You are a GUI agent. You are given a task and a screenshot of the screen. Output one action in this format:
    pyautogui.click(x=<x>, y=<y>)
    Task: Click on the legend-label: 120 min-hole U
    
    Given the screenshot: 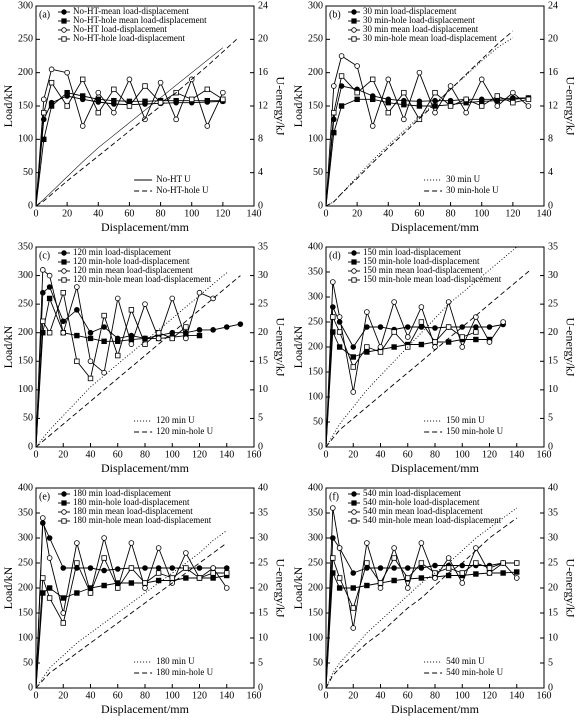 What is the action you would take?
    pyautogui.click(x=184, y=431)
    